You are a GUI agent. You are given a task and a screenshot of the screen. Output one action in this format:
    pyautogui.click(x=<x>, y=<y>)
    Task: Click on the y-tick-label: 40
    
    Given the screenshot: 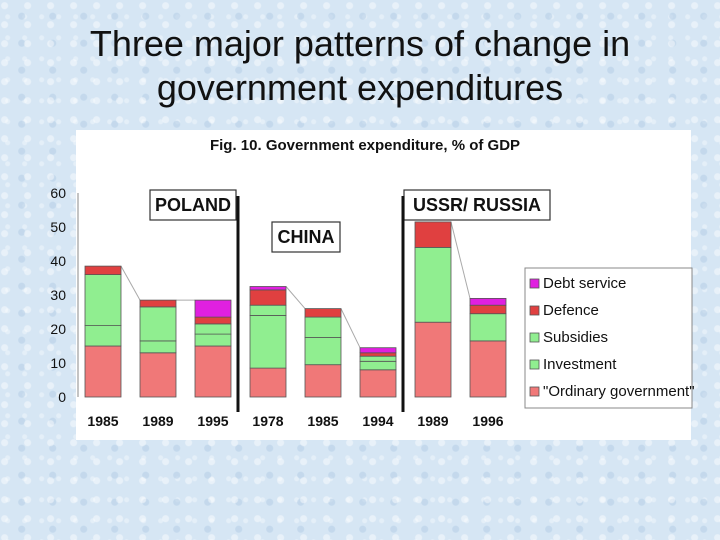 What is the action you would take?
    pyautogui.click(x=58, y=261)
    